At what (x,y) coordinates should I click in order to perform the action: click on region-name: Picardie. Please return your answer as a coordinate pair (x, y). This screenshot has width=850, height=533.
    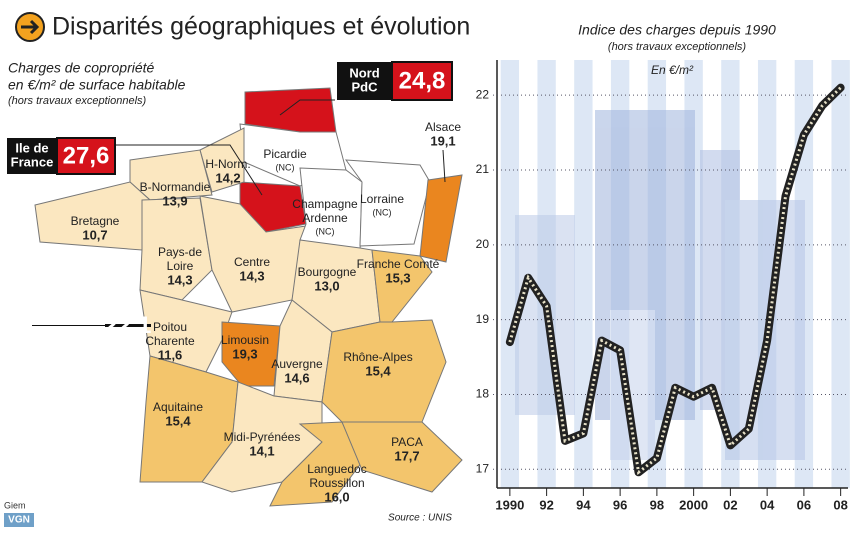
    Looking at the image, I should click on (285, 154).